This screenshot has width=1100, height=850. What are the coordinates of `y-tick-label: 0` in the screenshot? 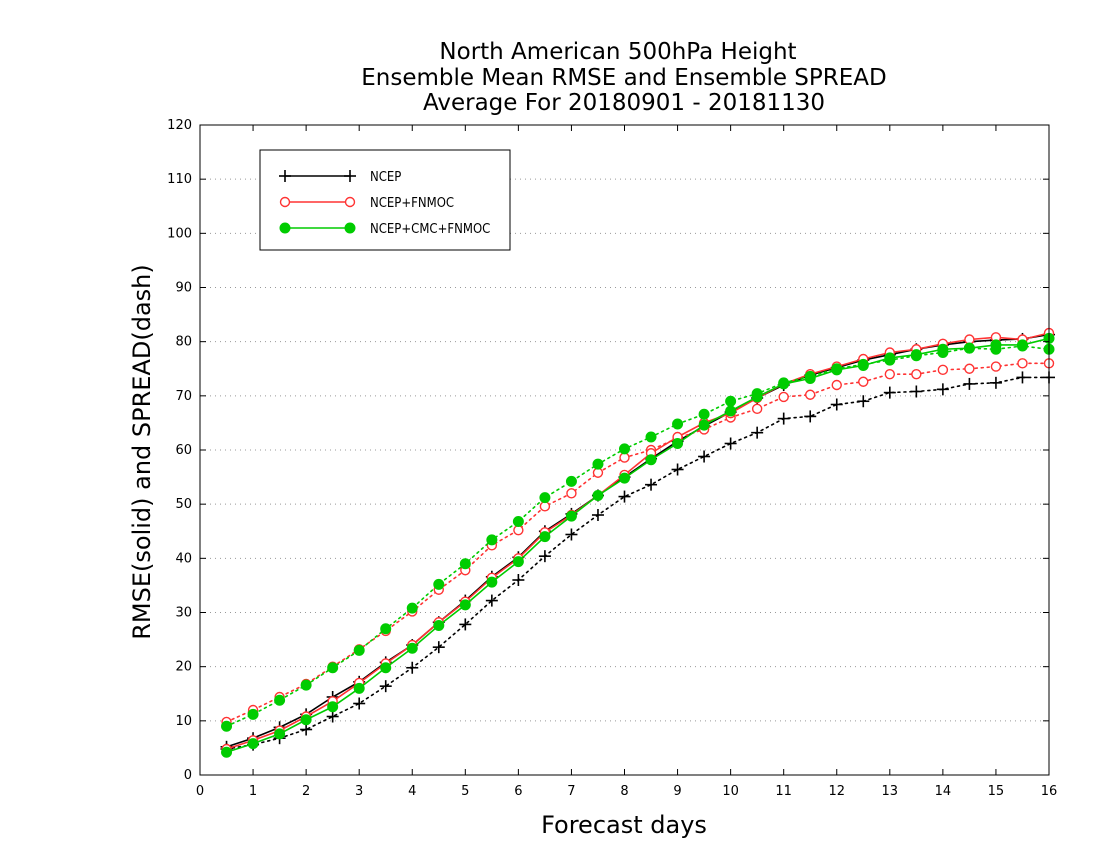 It's located at (188, 775).